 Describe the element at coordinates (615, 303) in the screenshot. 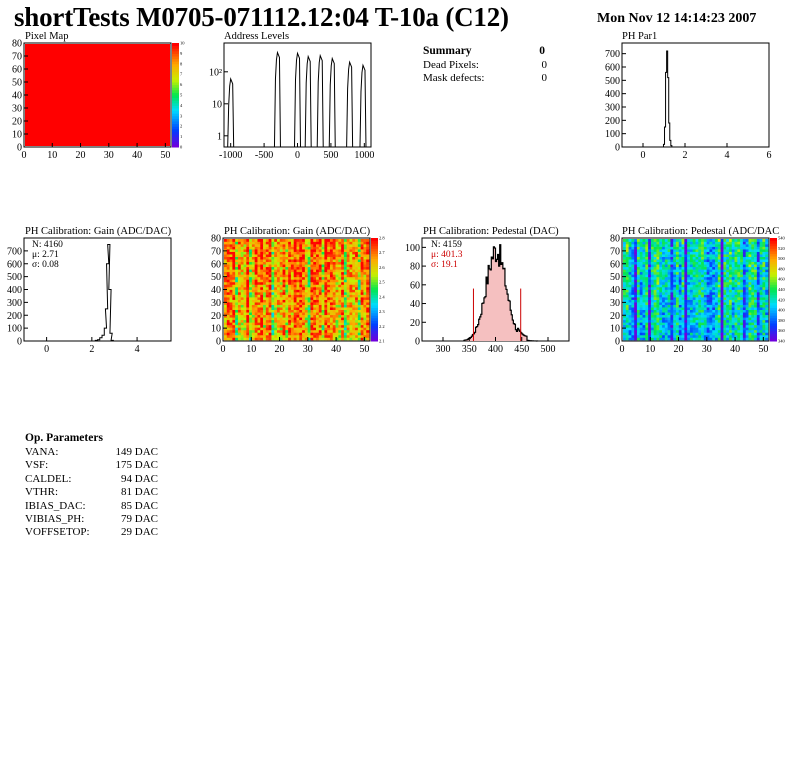

I see `y-tick-label: 30` at that location.